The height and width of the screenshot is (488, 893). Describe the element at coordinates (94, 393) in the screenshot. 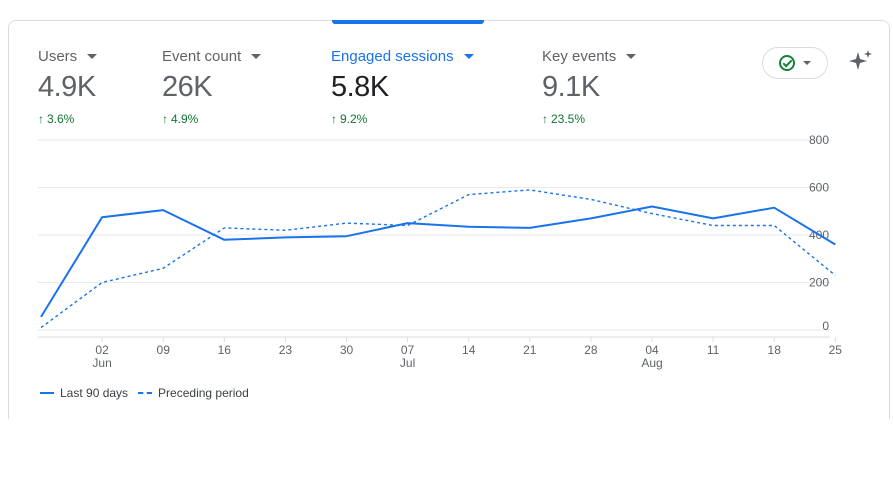

I see `legend-label: Last 90 days` at that location.